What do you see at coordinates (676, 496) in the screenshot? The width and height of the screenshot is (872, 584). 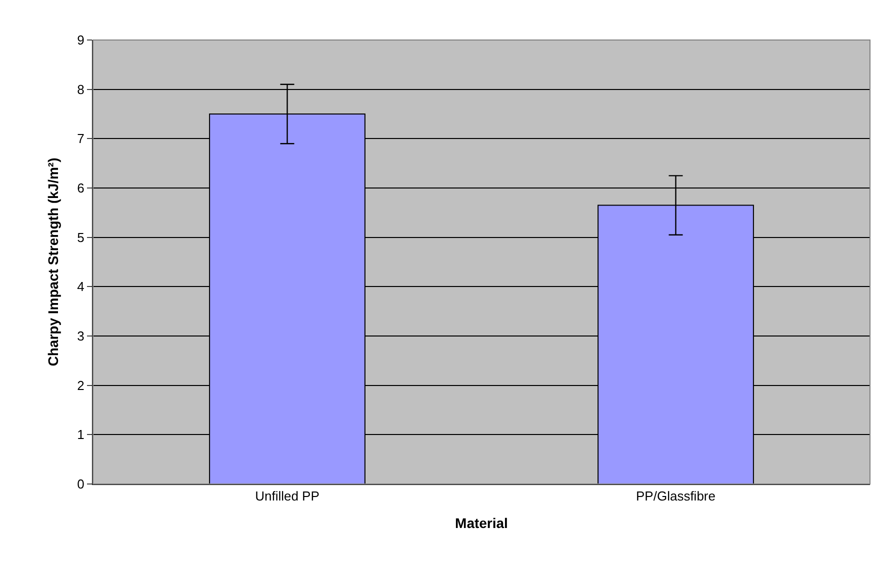 I see `x-tick-label: PP/Glassfibre` at bounding box center [676, 496].